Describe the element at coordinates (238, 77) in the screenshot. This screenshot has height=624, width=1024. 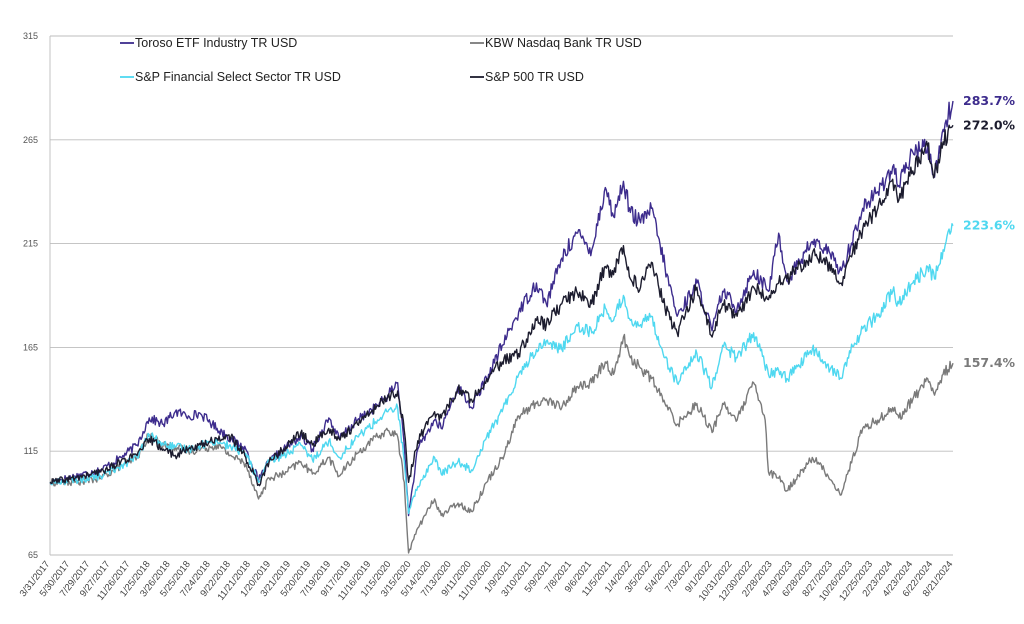
I see `legend-label: S&P Financial Select Sector TR USD` at that location.